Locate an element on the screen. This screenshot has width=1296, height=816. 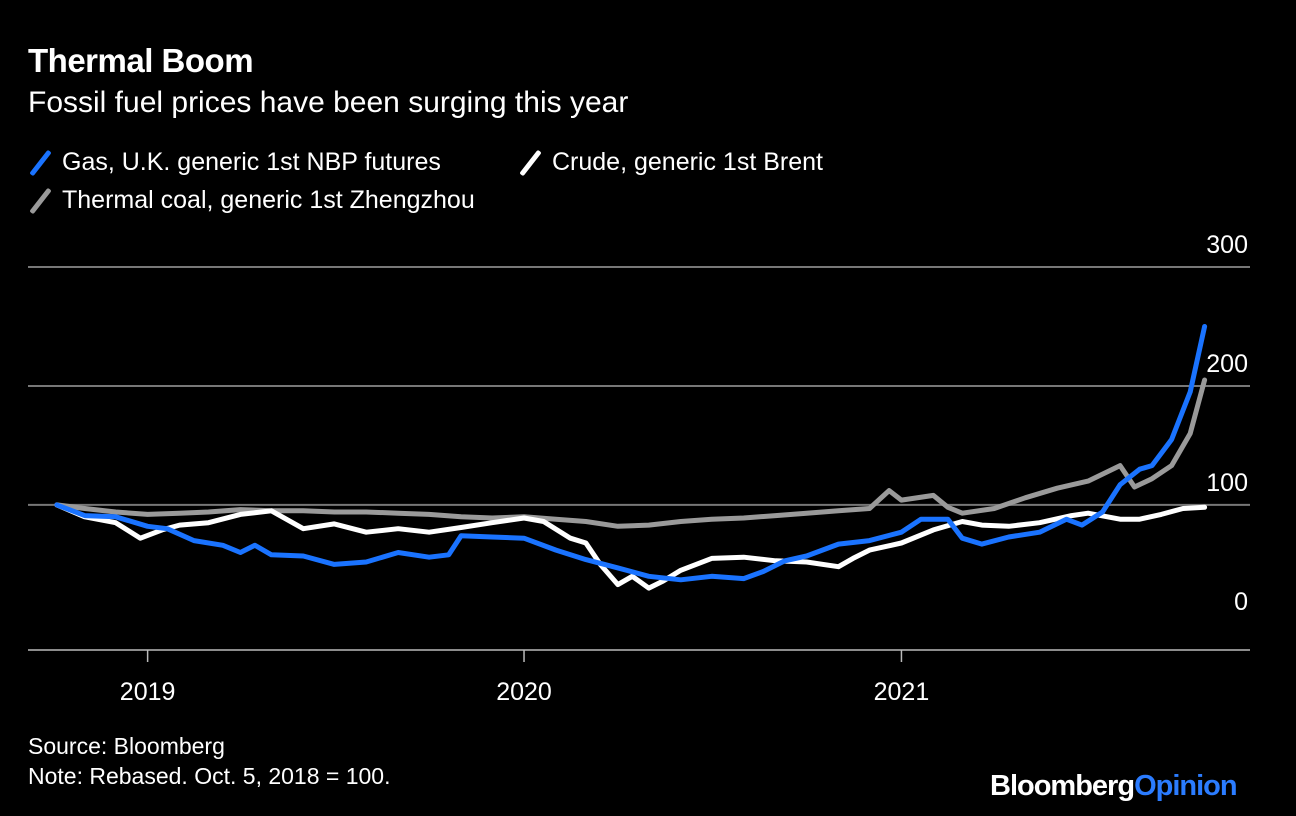
logo-section: Opinion is located at coordinates (1186, 786).